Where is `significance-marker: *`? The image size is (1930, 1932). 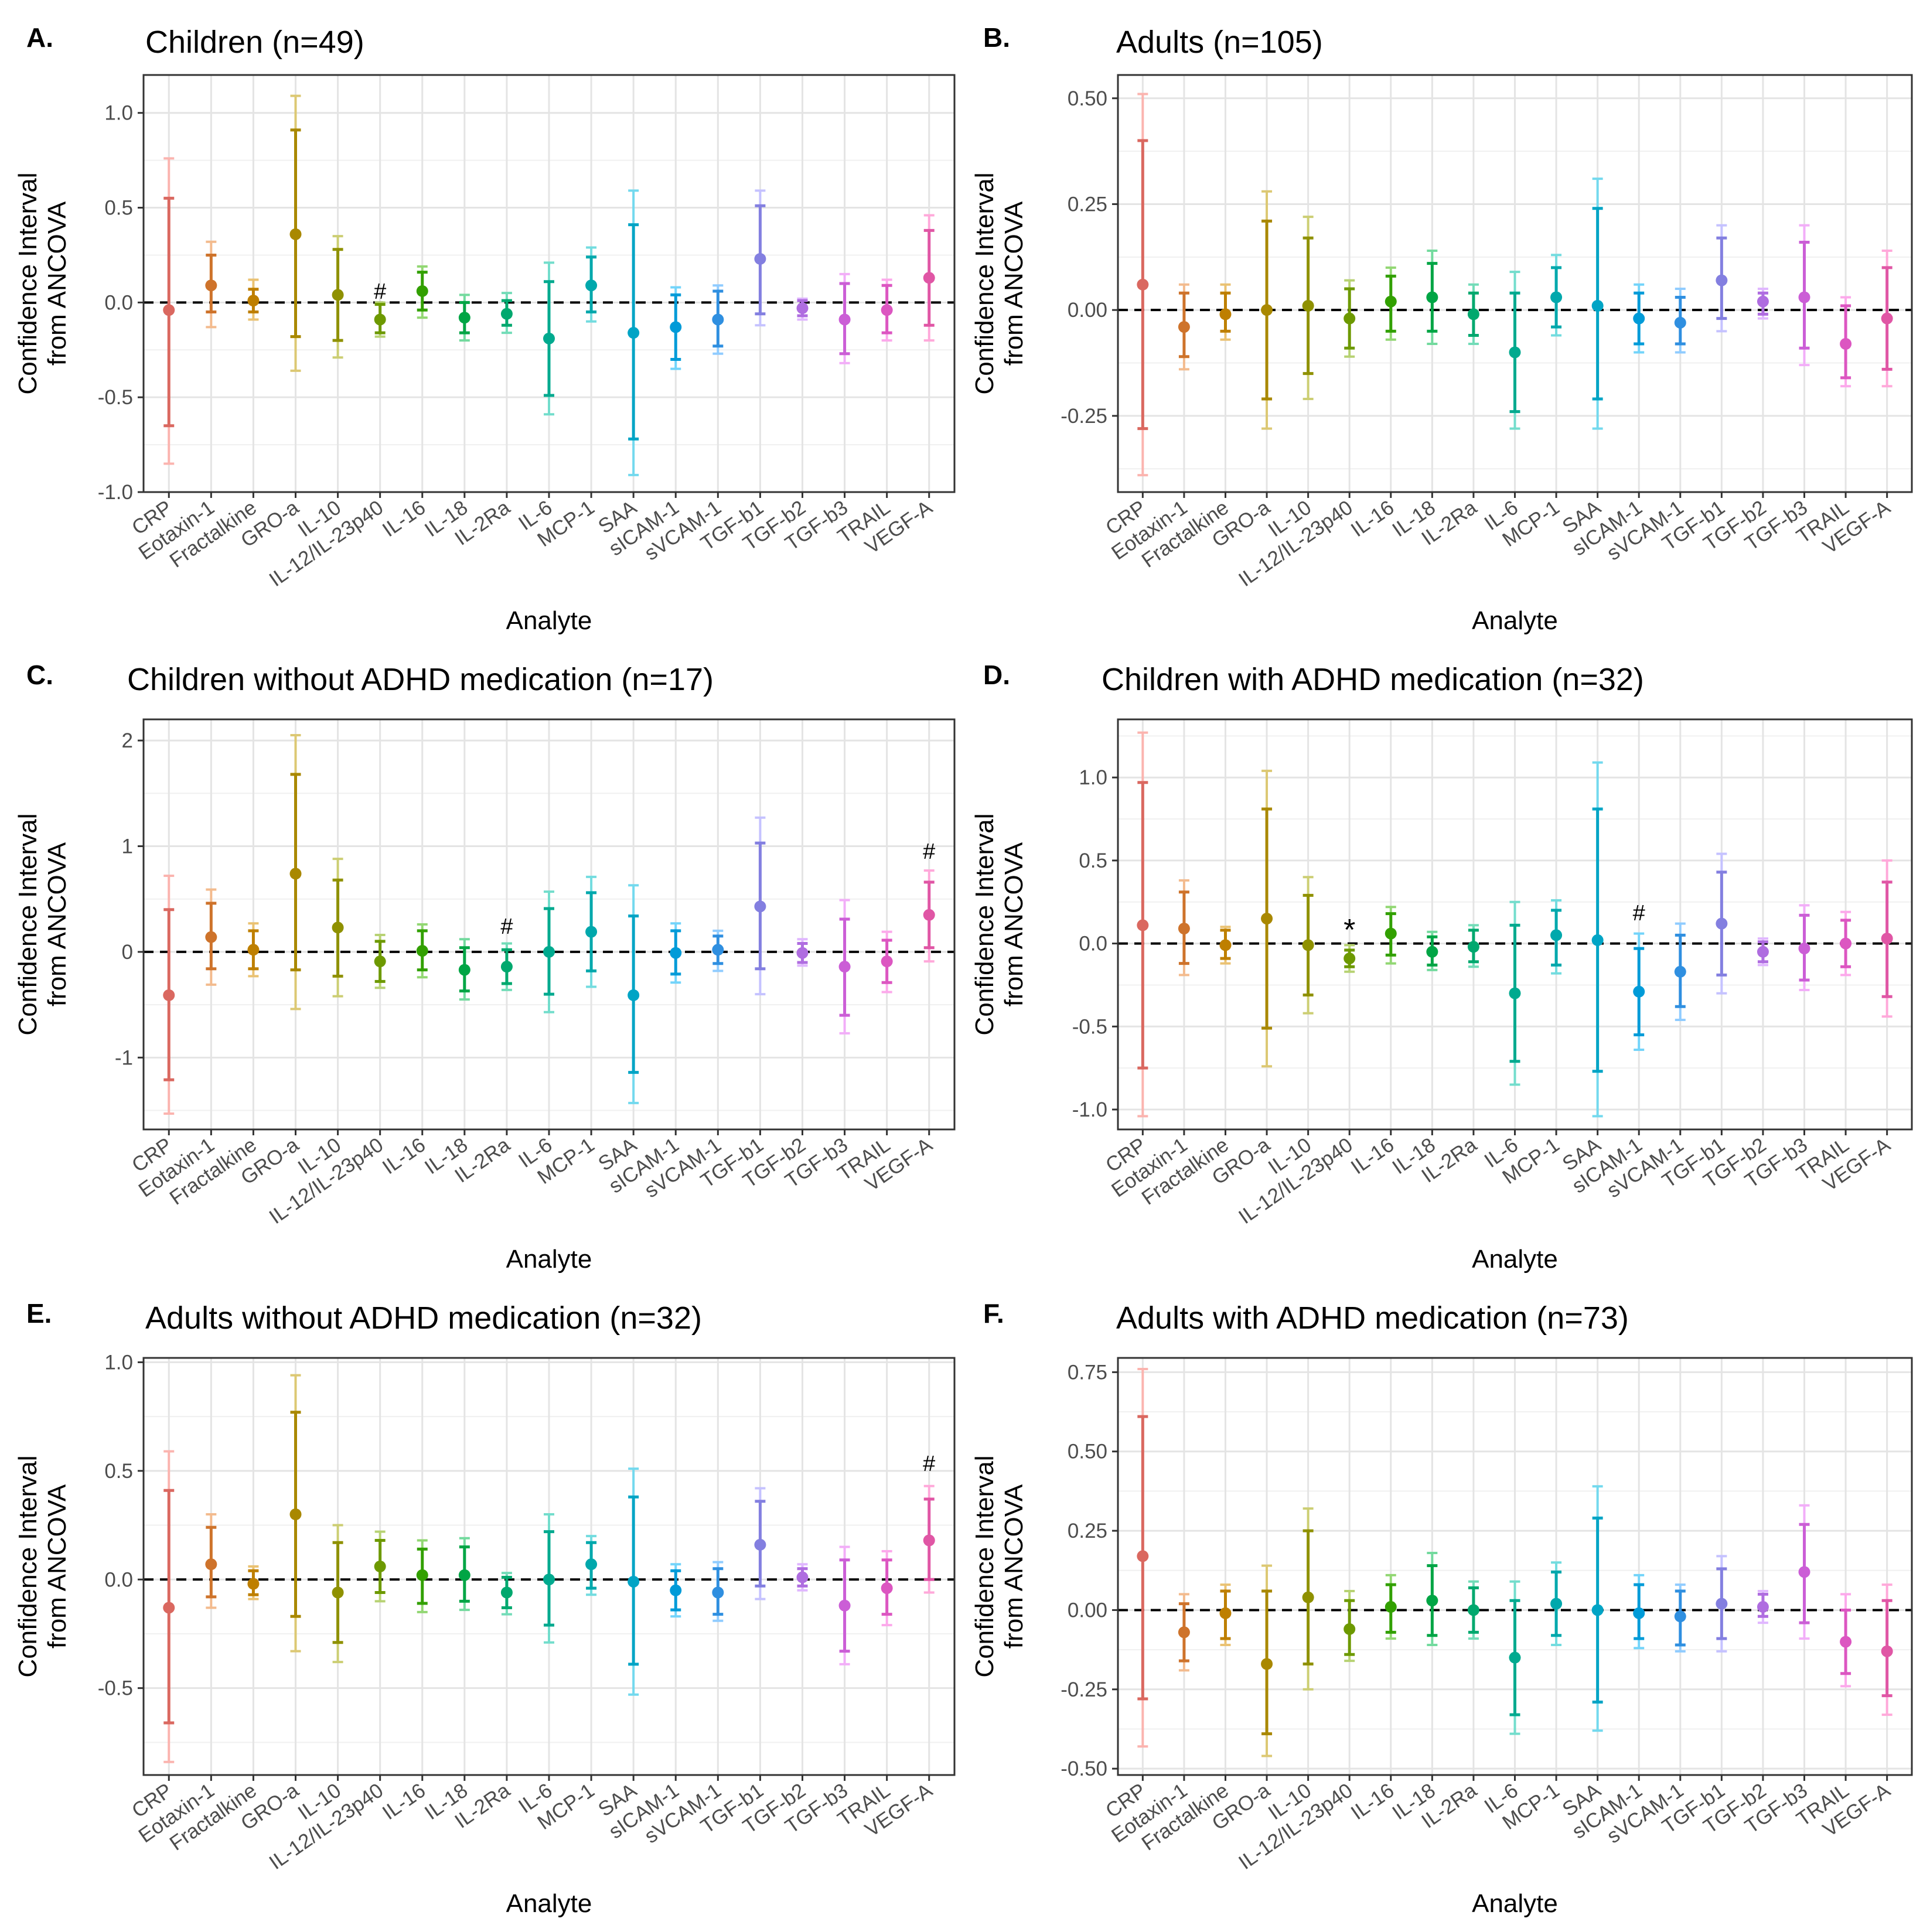
significance-marker: * is located at coordinates (1349, 930).